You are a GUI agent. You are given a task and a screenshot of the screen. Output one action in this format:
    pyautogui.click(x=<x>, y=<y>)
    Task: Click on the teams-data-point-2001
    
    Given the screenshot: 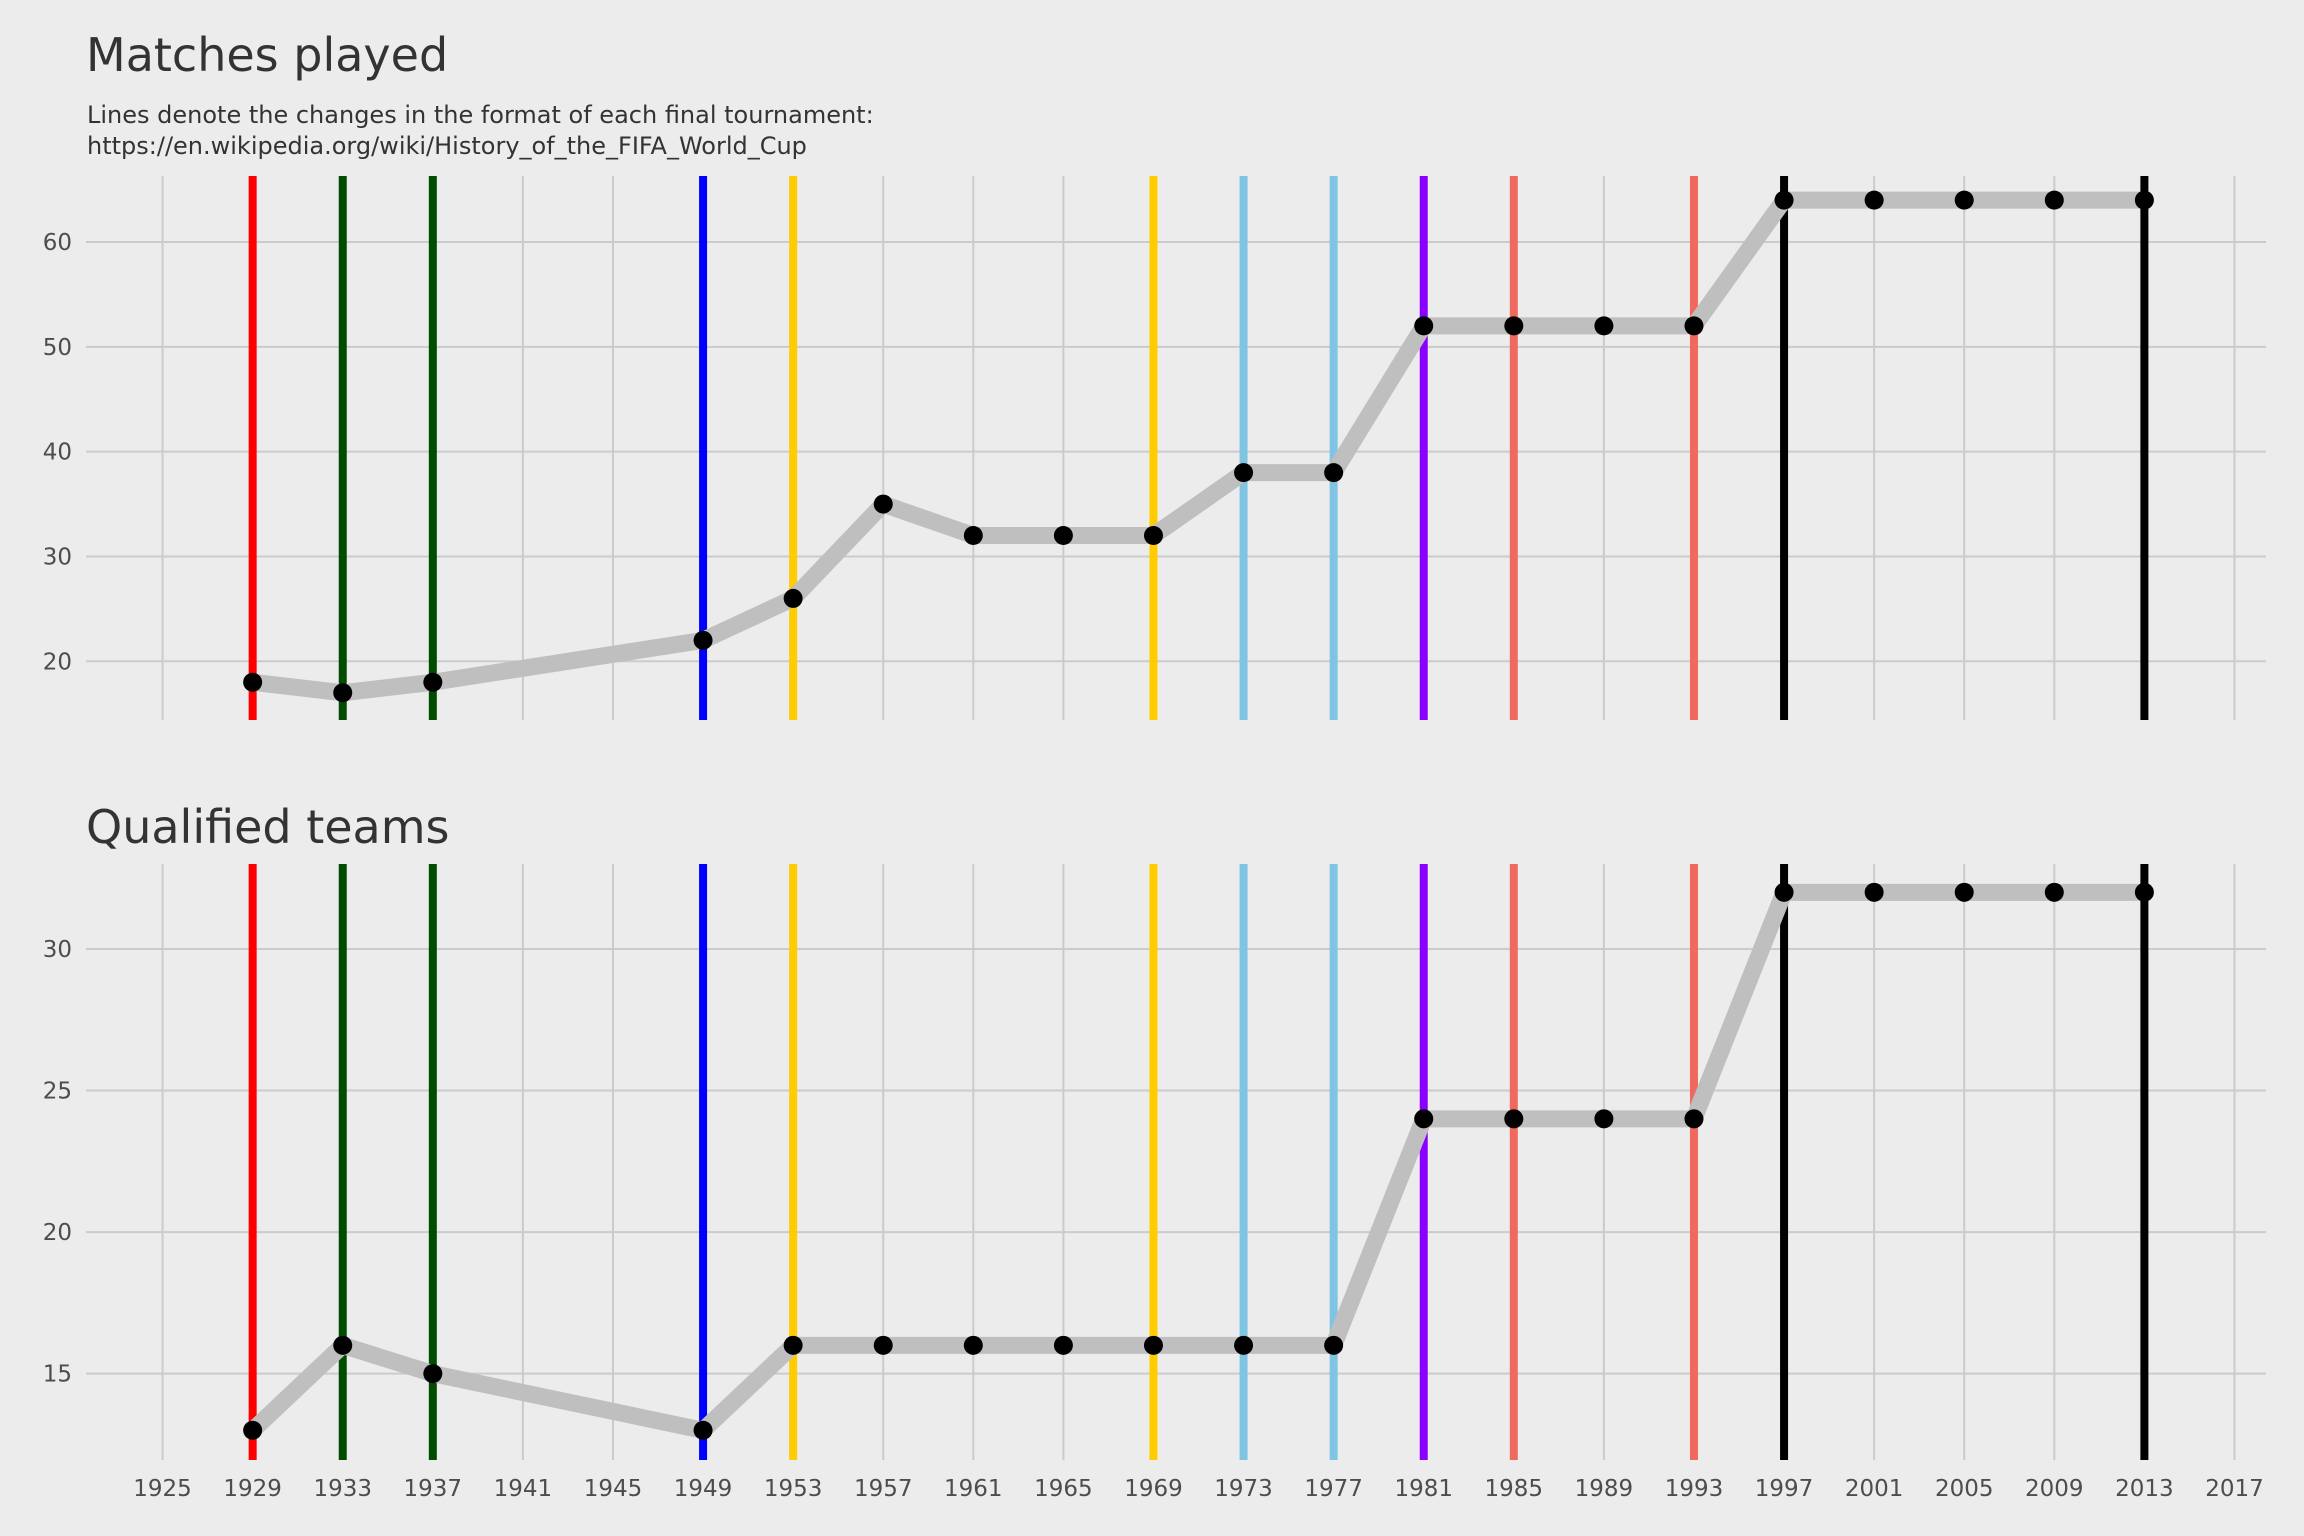 What is the action you would take?
    pyautogui.click(x=1874, y=892)
    